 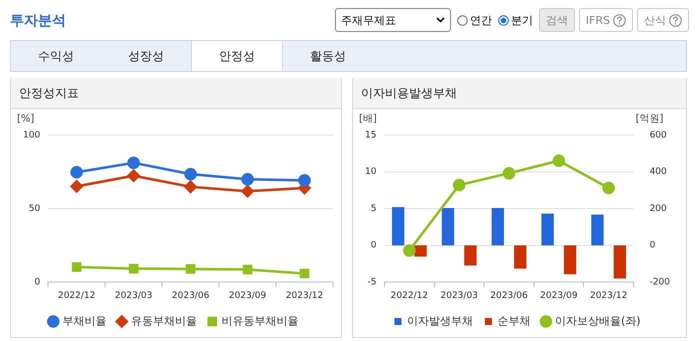 What do you see at coordinates (38, 21) in the screenshot?
I see `text: 투자분석` at bounding box center [38, 21].